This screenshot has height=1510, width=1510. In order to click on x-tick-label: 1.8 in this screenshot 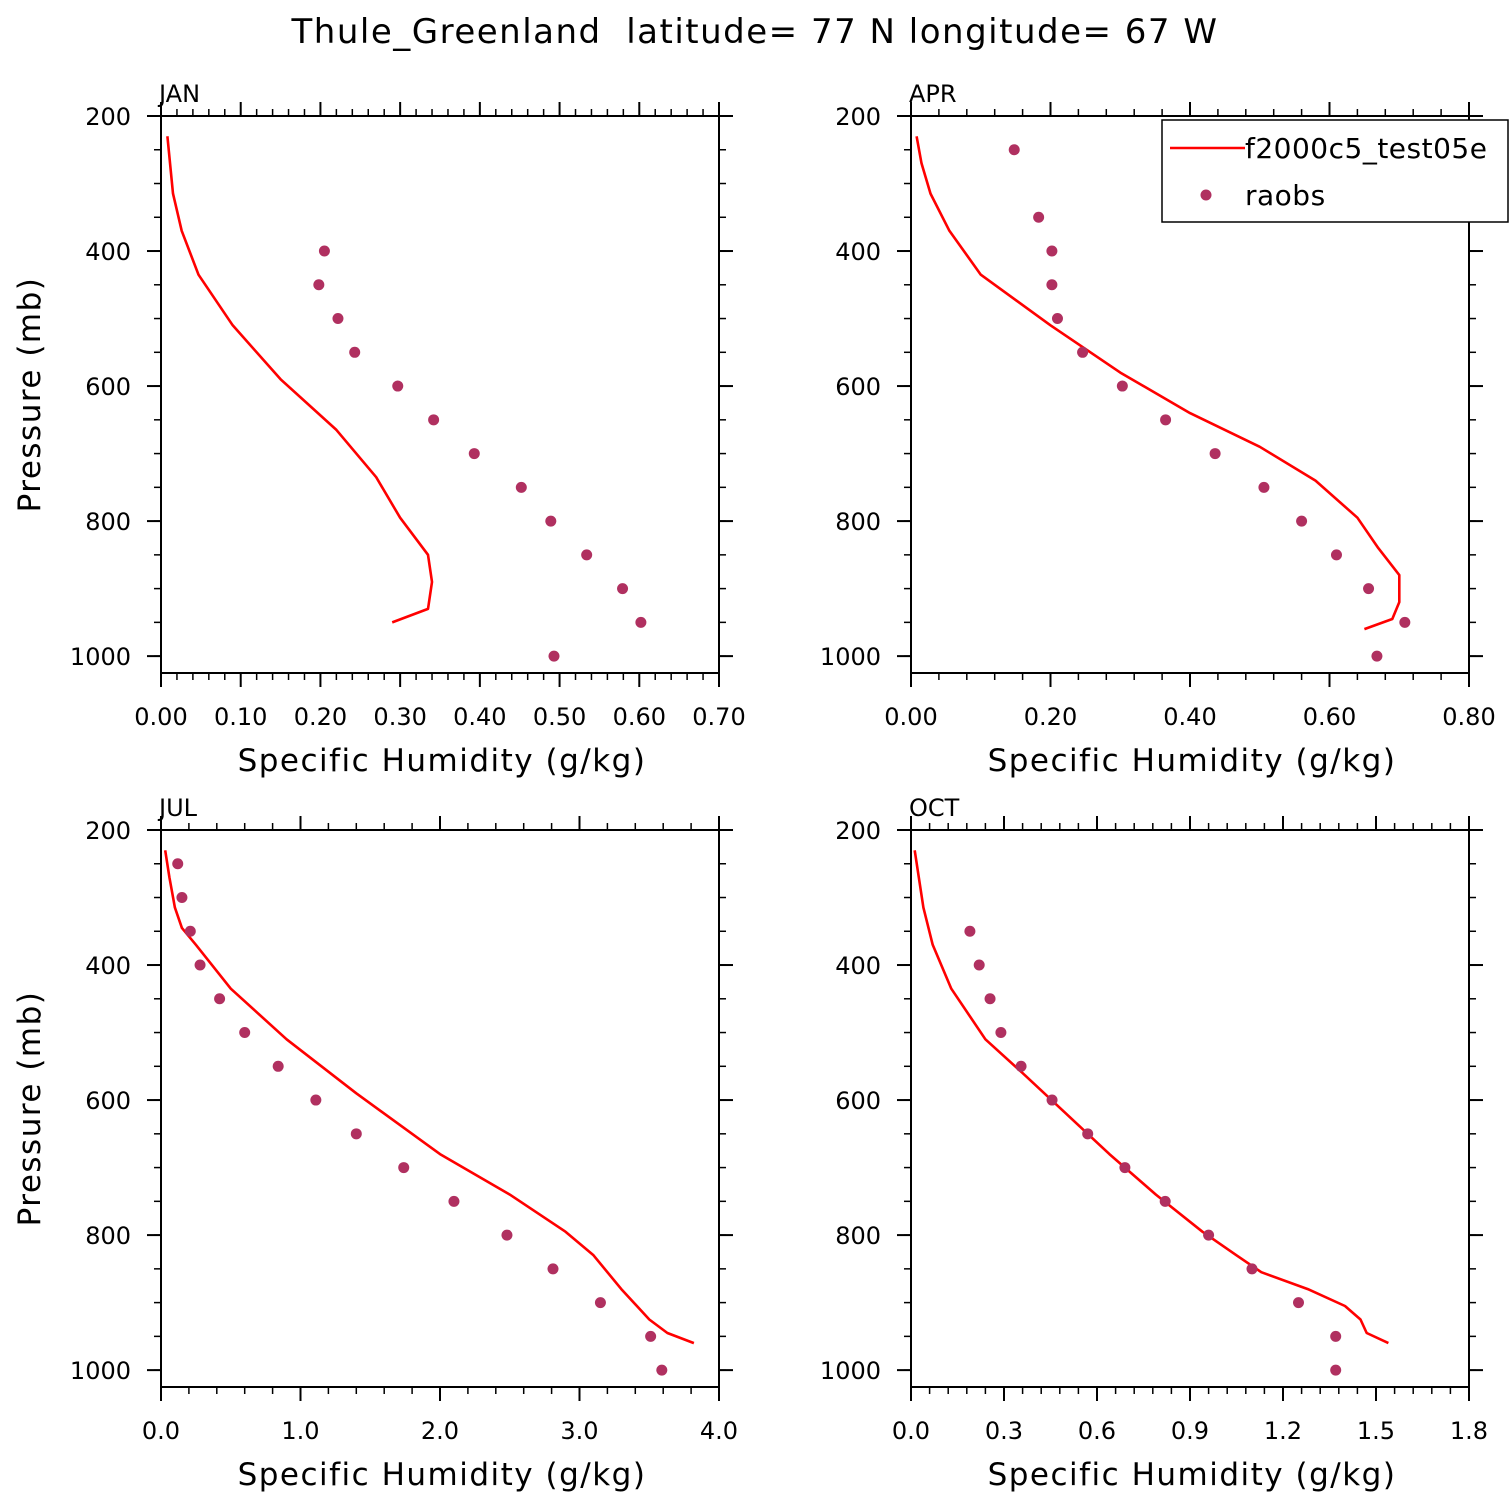, I will do `click(1469, 1431)`.